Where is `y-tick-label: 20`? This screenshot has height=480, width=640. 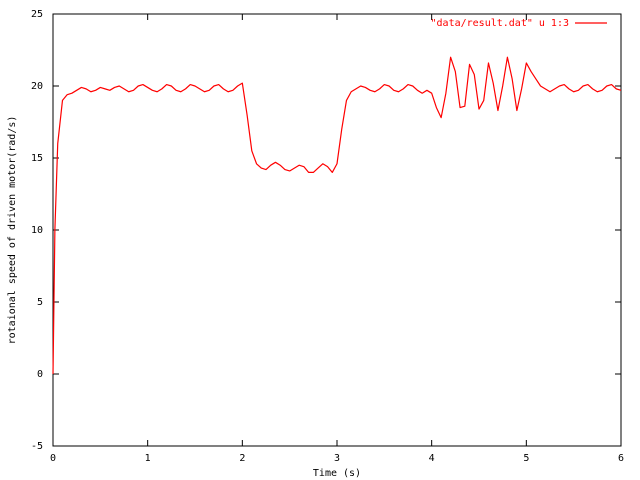
y-tick-label: 20 is located at coordinates (37, 86).